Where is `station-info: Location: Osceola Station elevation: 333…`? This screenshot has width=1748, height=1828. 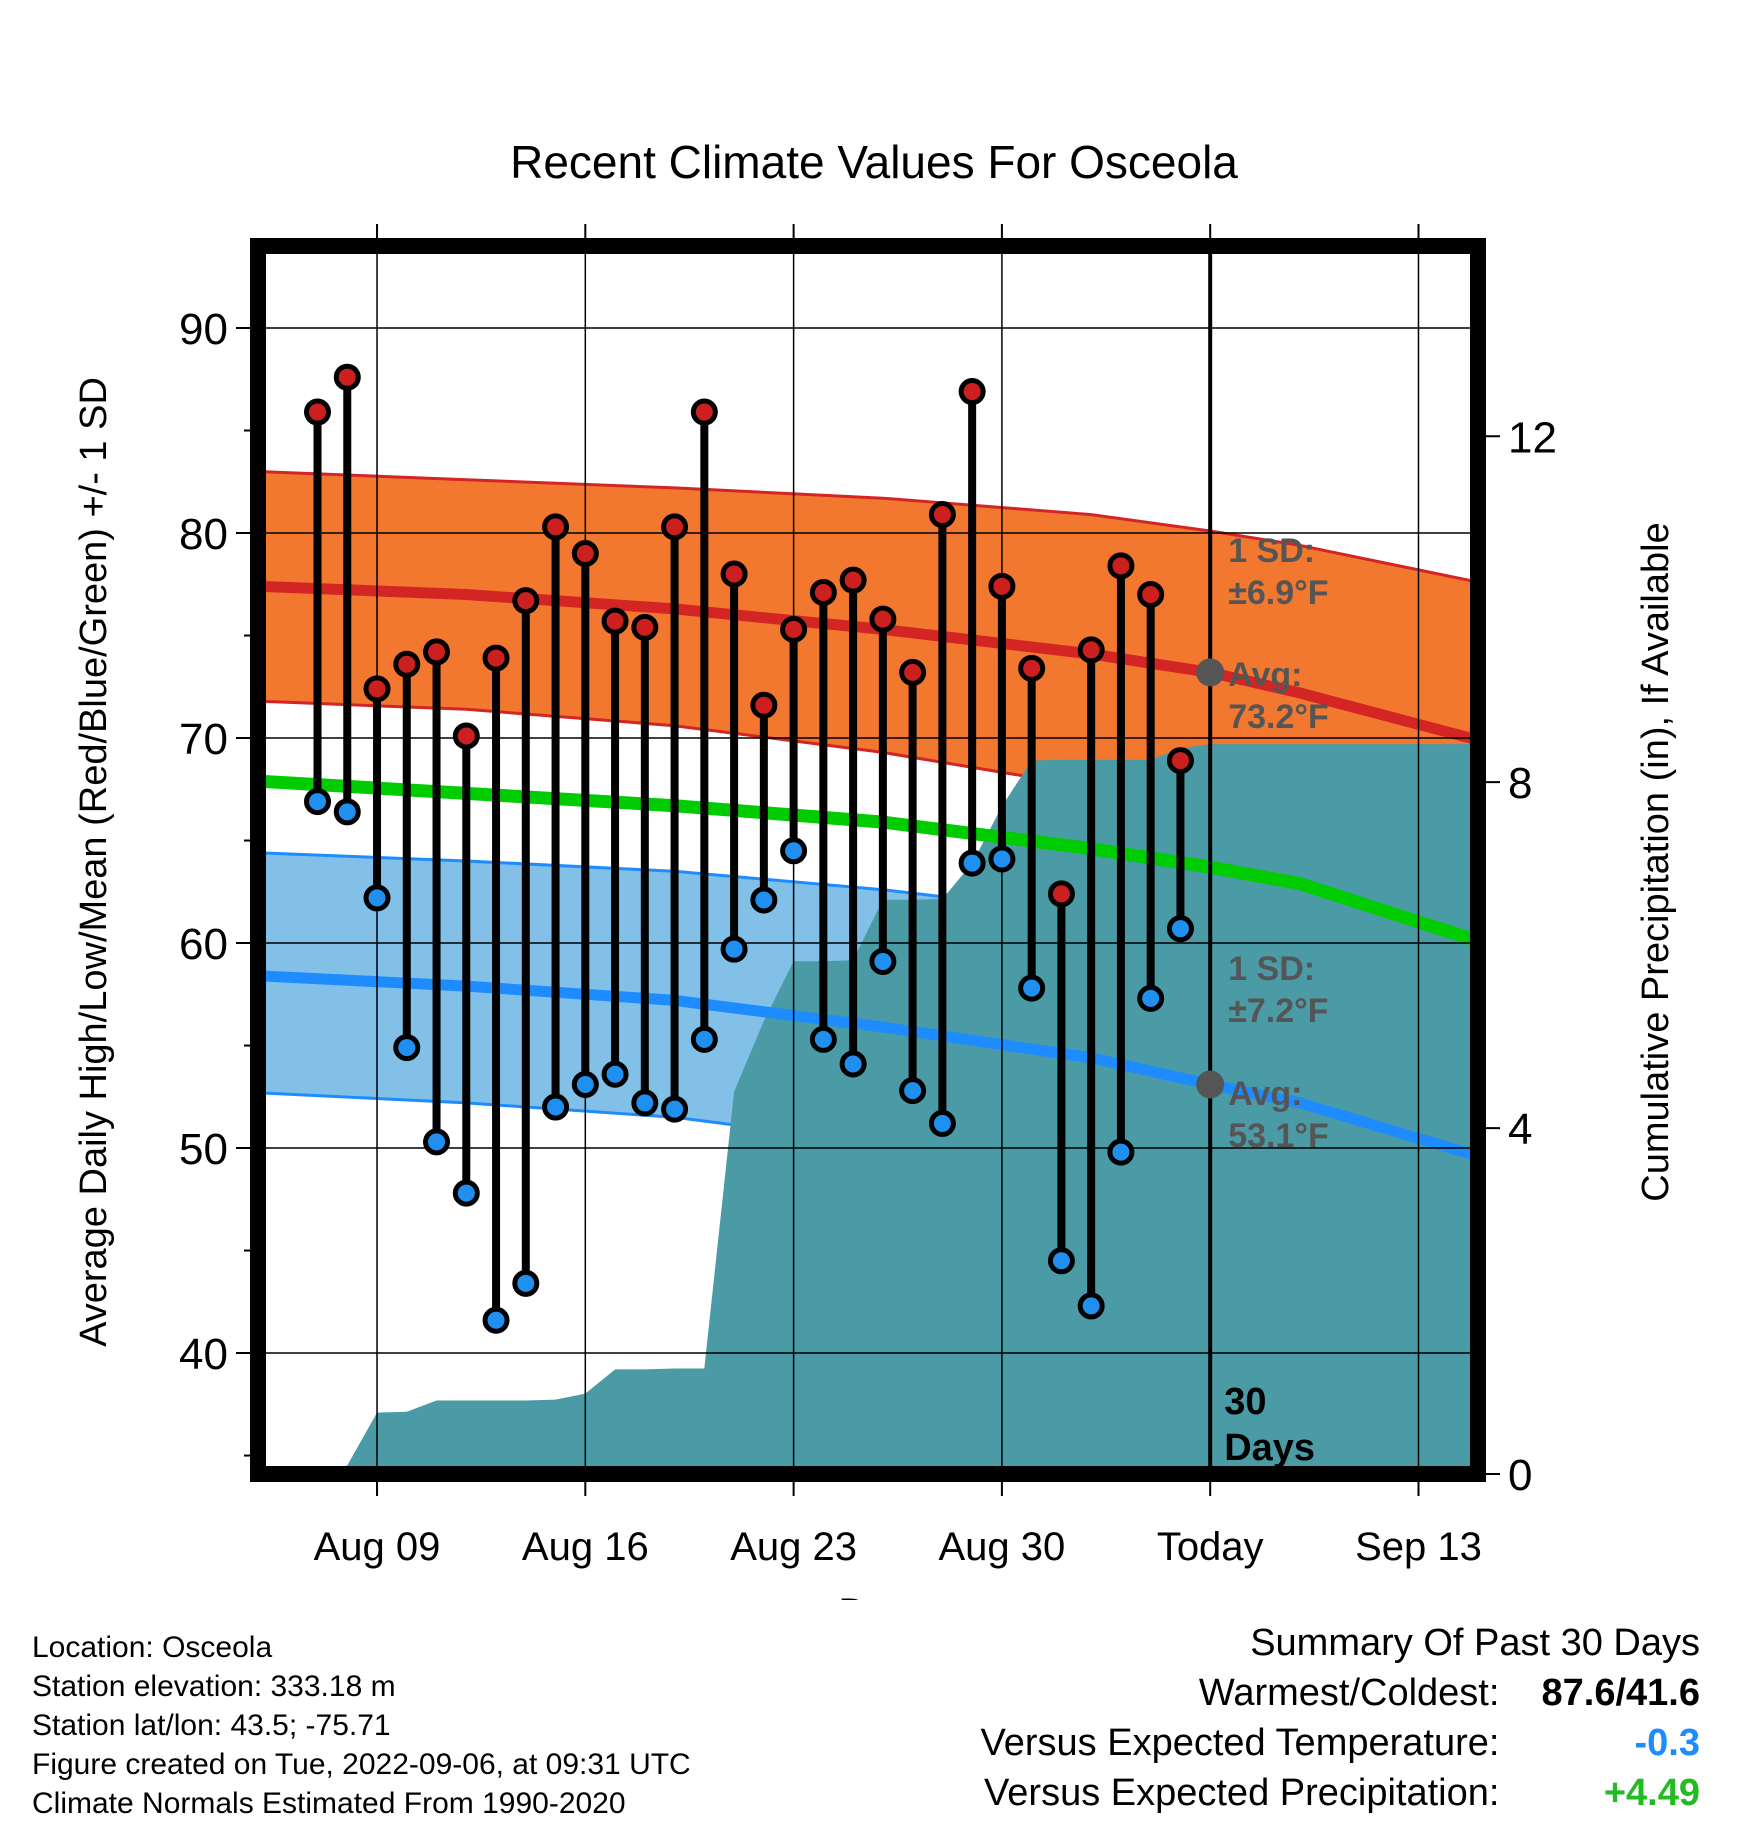 station-info: Location: Osceola Station elevation: 333… is located at coordinates (361, 1725).